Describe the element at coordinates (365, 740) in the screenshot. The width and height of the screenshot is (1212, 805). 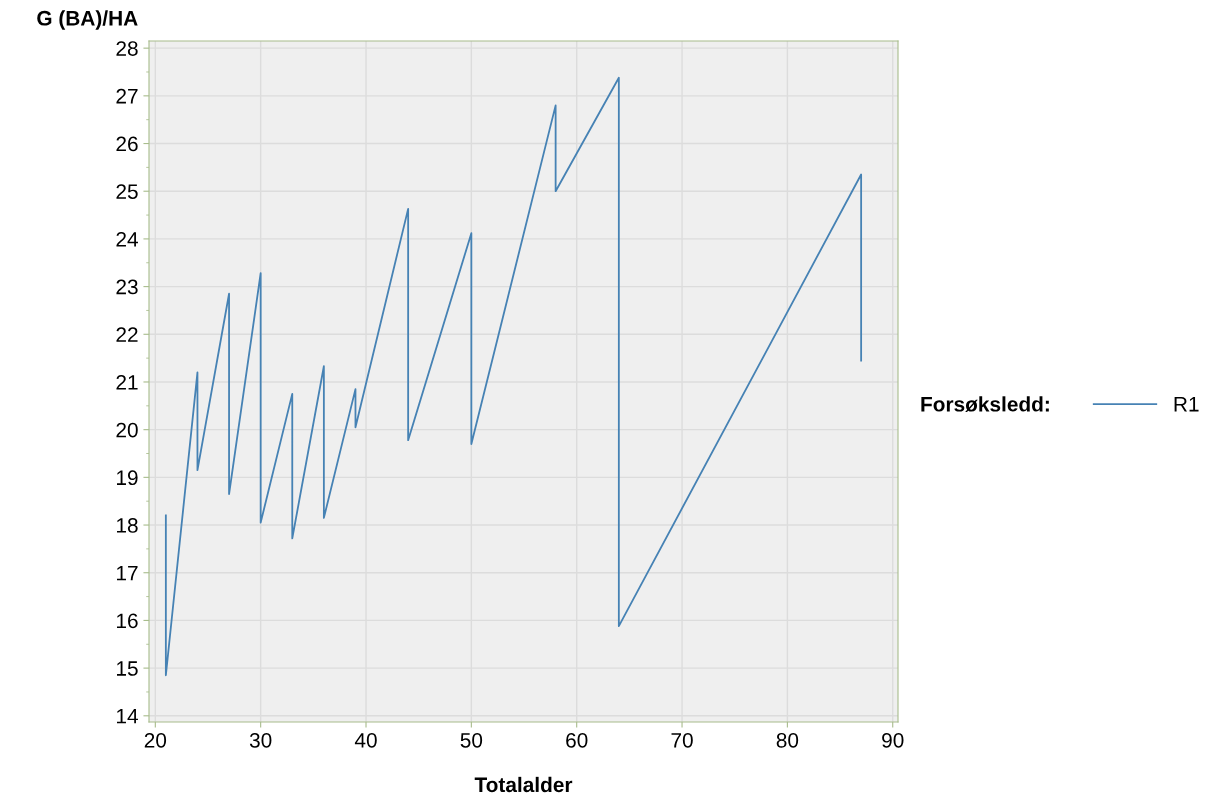
I see `x-tick-label: 40` at that location.